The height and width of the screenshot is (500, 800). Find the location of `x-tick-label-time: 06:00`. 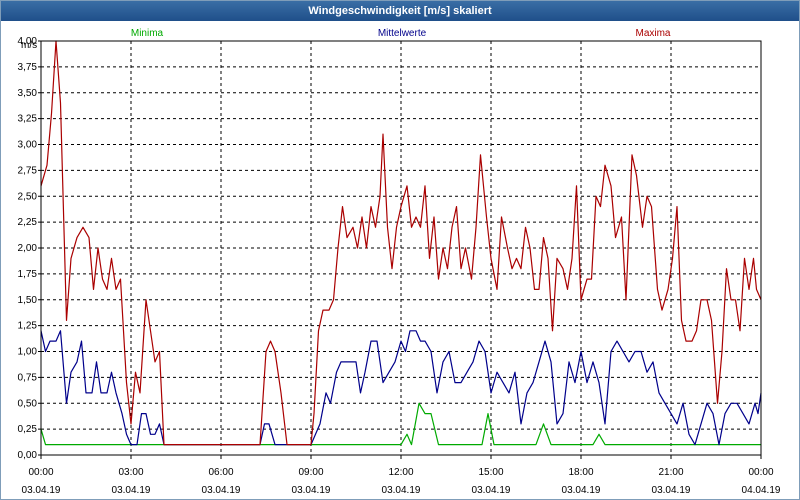

x-tick-label-time: 06:00 is located at coordinates (220, 472).